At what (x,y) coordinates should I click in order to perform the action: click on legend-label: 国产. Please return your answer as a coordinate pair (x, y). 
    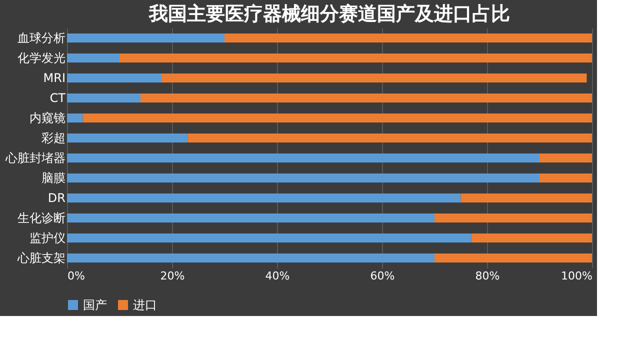
    Looking at the image, I should click on (95, 305).